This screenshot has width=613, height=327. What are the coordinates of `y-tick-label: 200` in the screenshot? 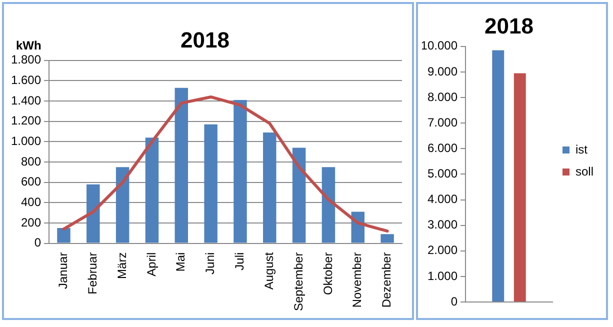 It's located at (31, 222).